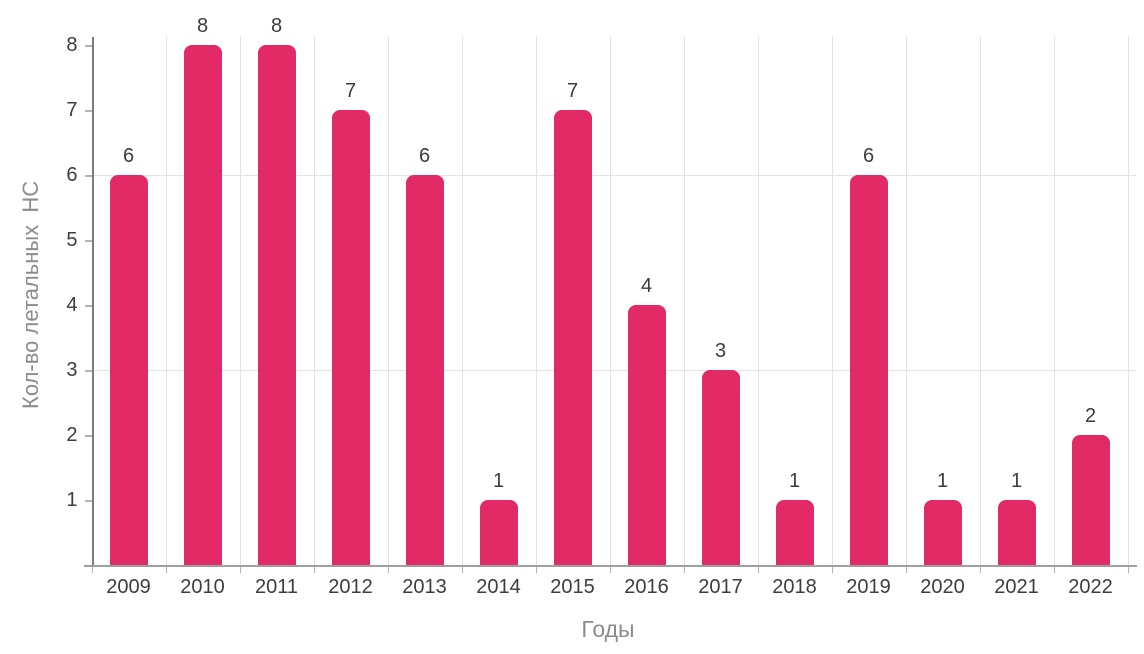 The image size is (1144, 654). Describe the element at coordinates (350, 337) in the screenshot. I see `bar-2012` at that location.